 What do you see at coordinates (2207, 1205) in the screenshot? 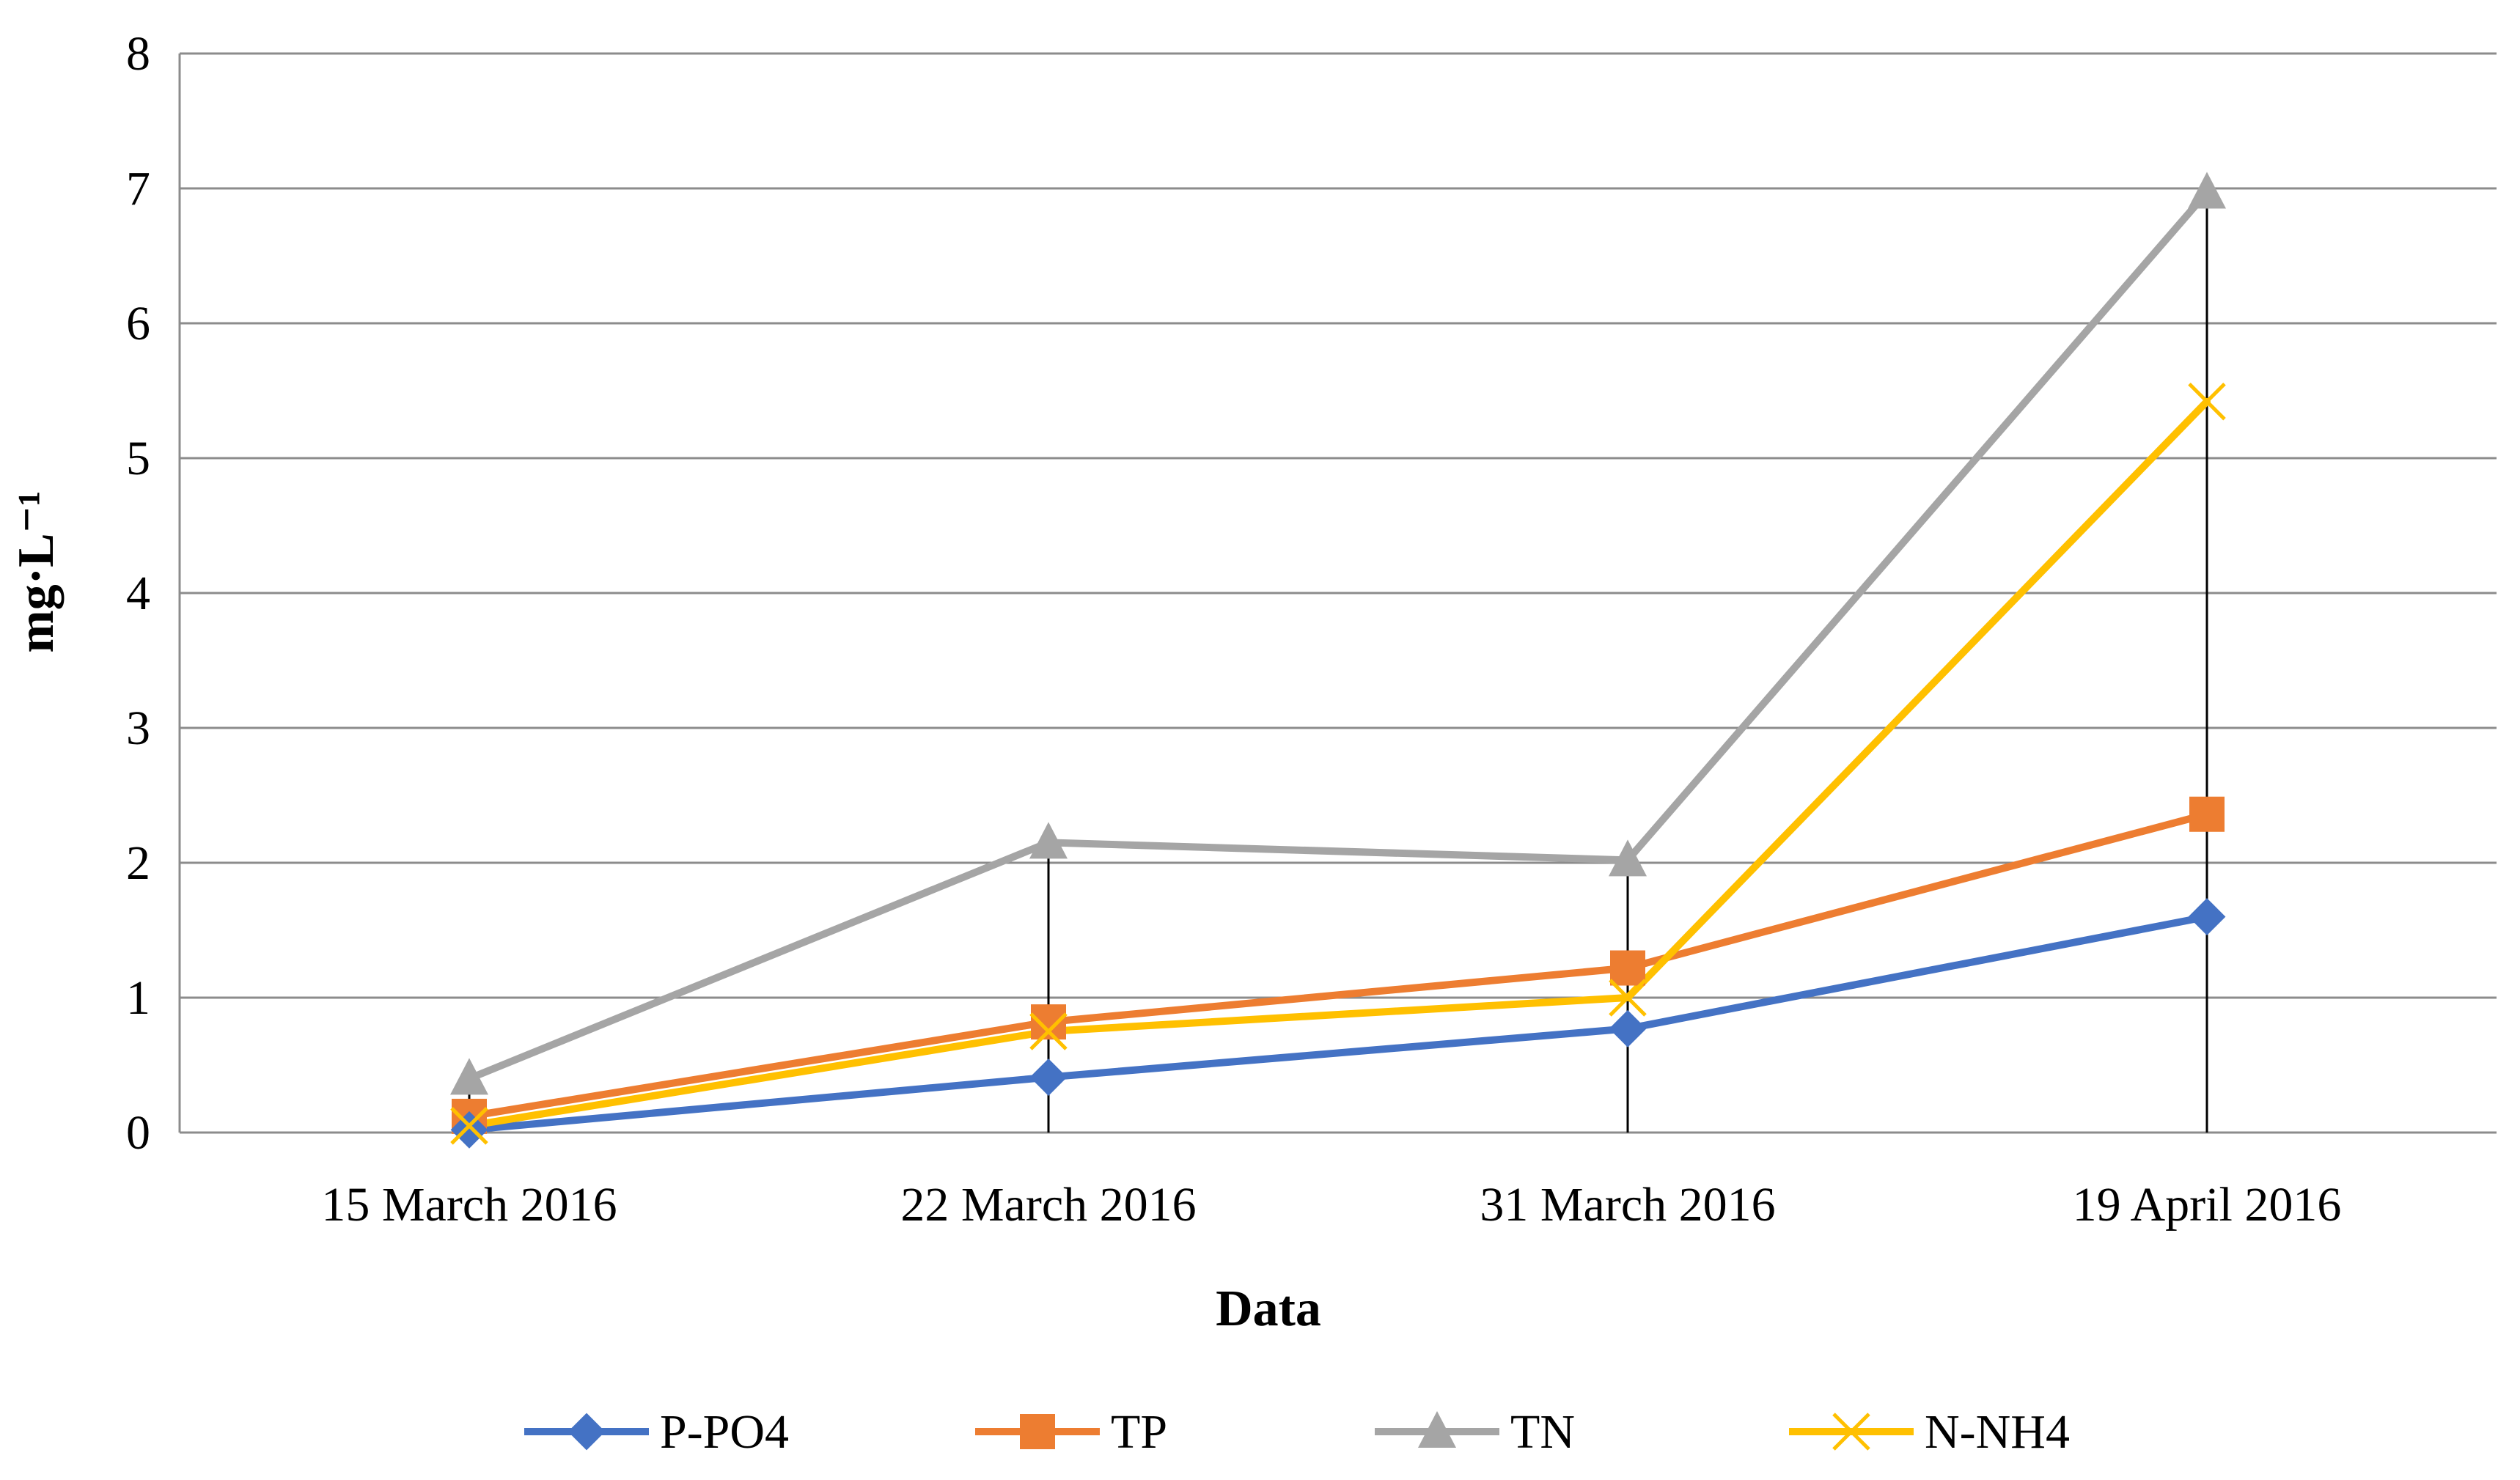
I see `x-tick-label: 19 April 2016` at bounding box center [2207, 1205].